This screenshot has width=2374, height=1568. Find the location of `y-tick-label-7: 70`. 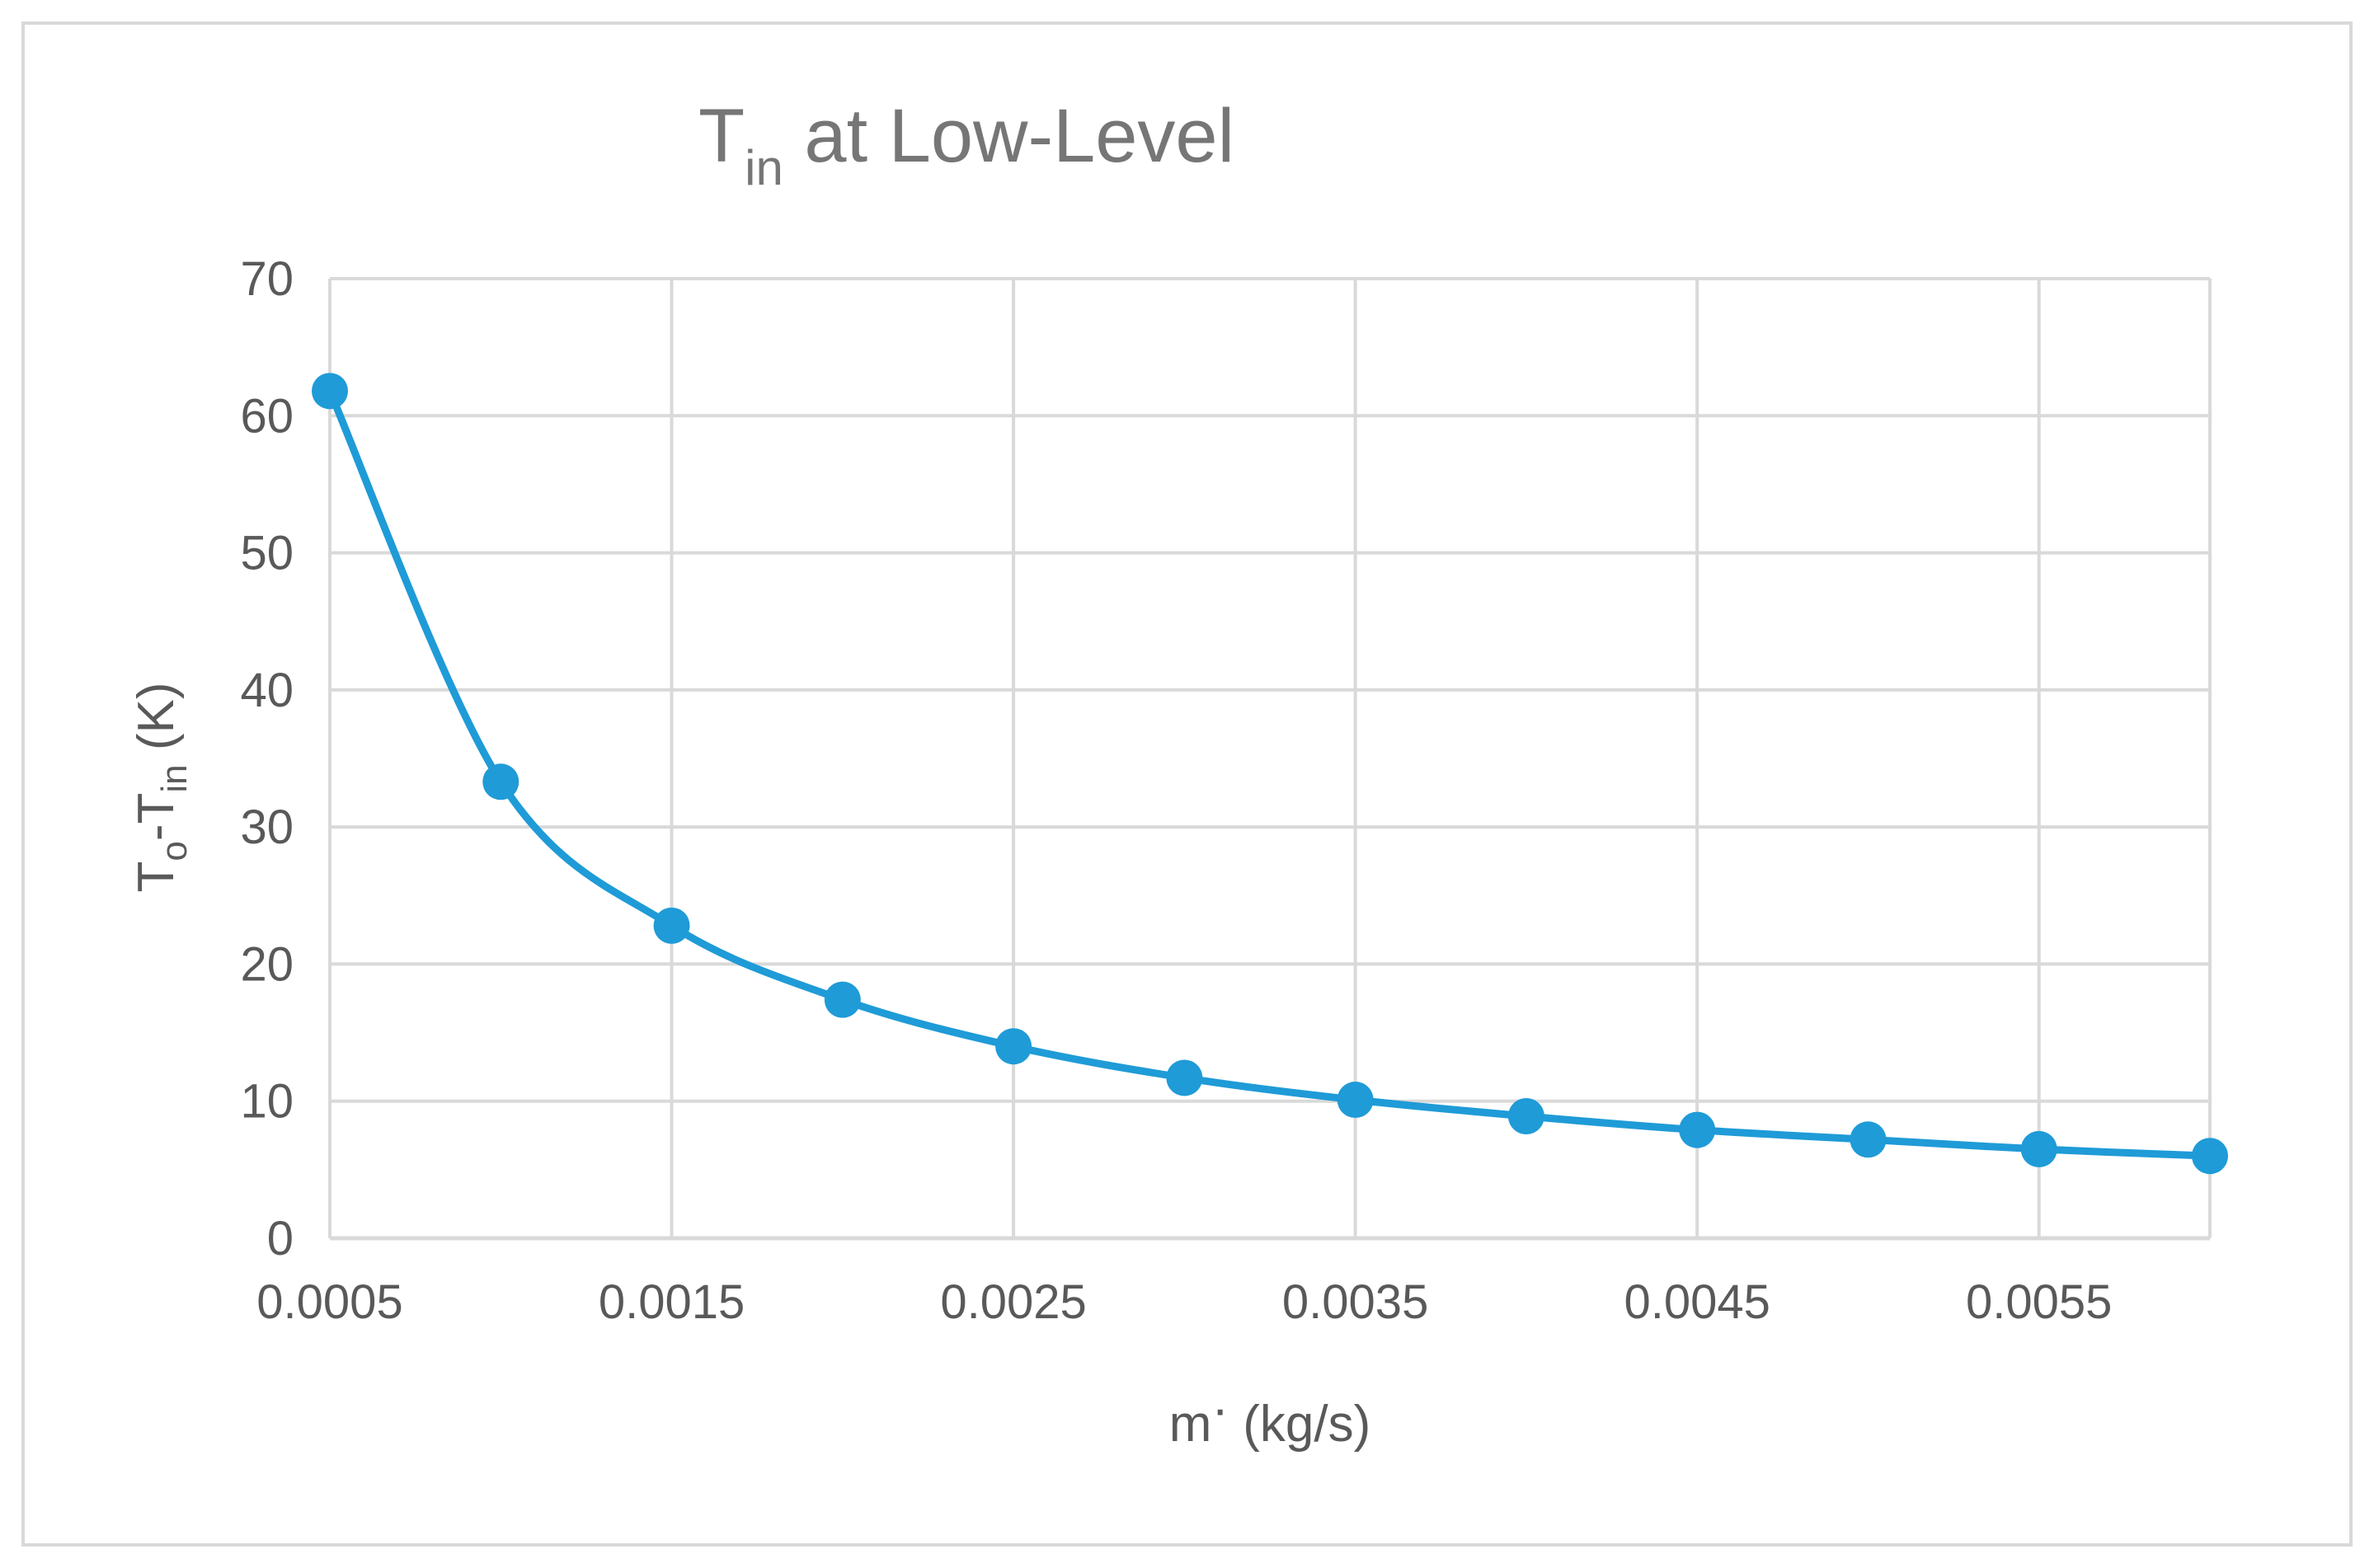

y-tick-label-7: 70 is located at coordinates (267, 279).